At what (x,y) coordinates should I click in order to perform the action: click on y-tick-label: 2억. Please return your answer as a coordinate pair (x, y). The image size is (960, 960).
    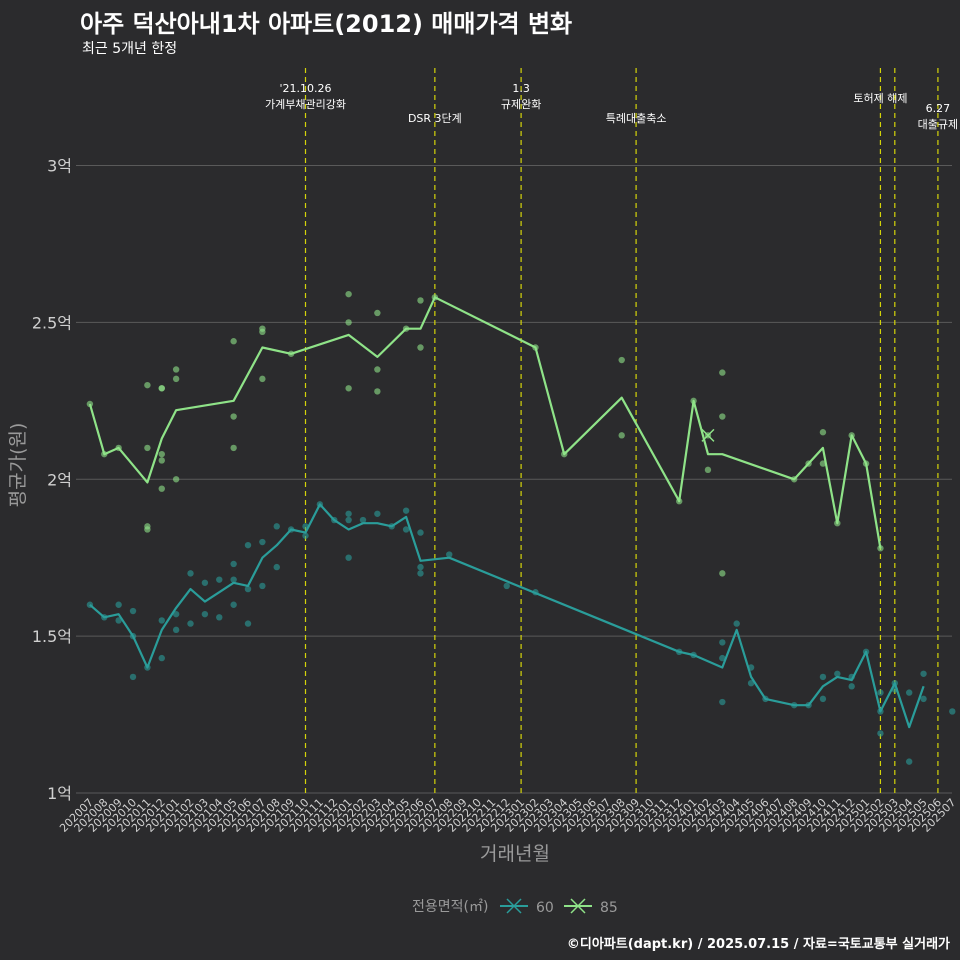
    Looking at the image, I should click on (59, 479).